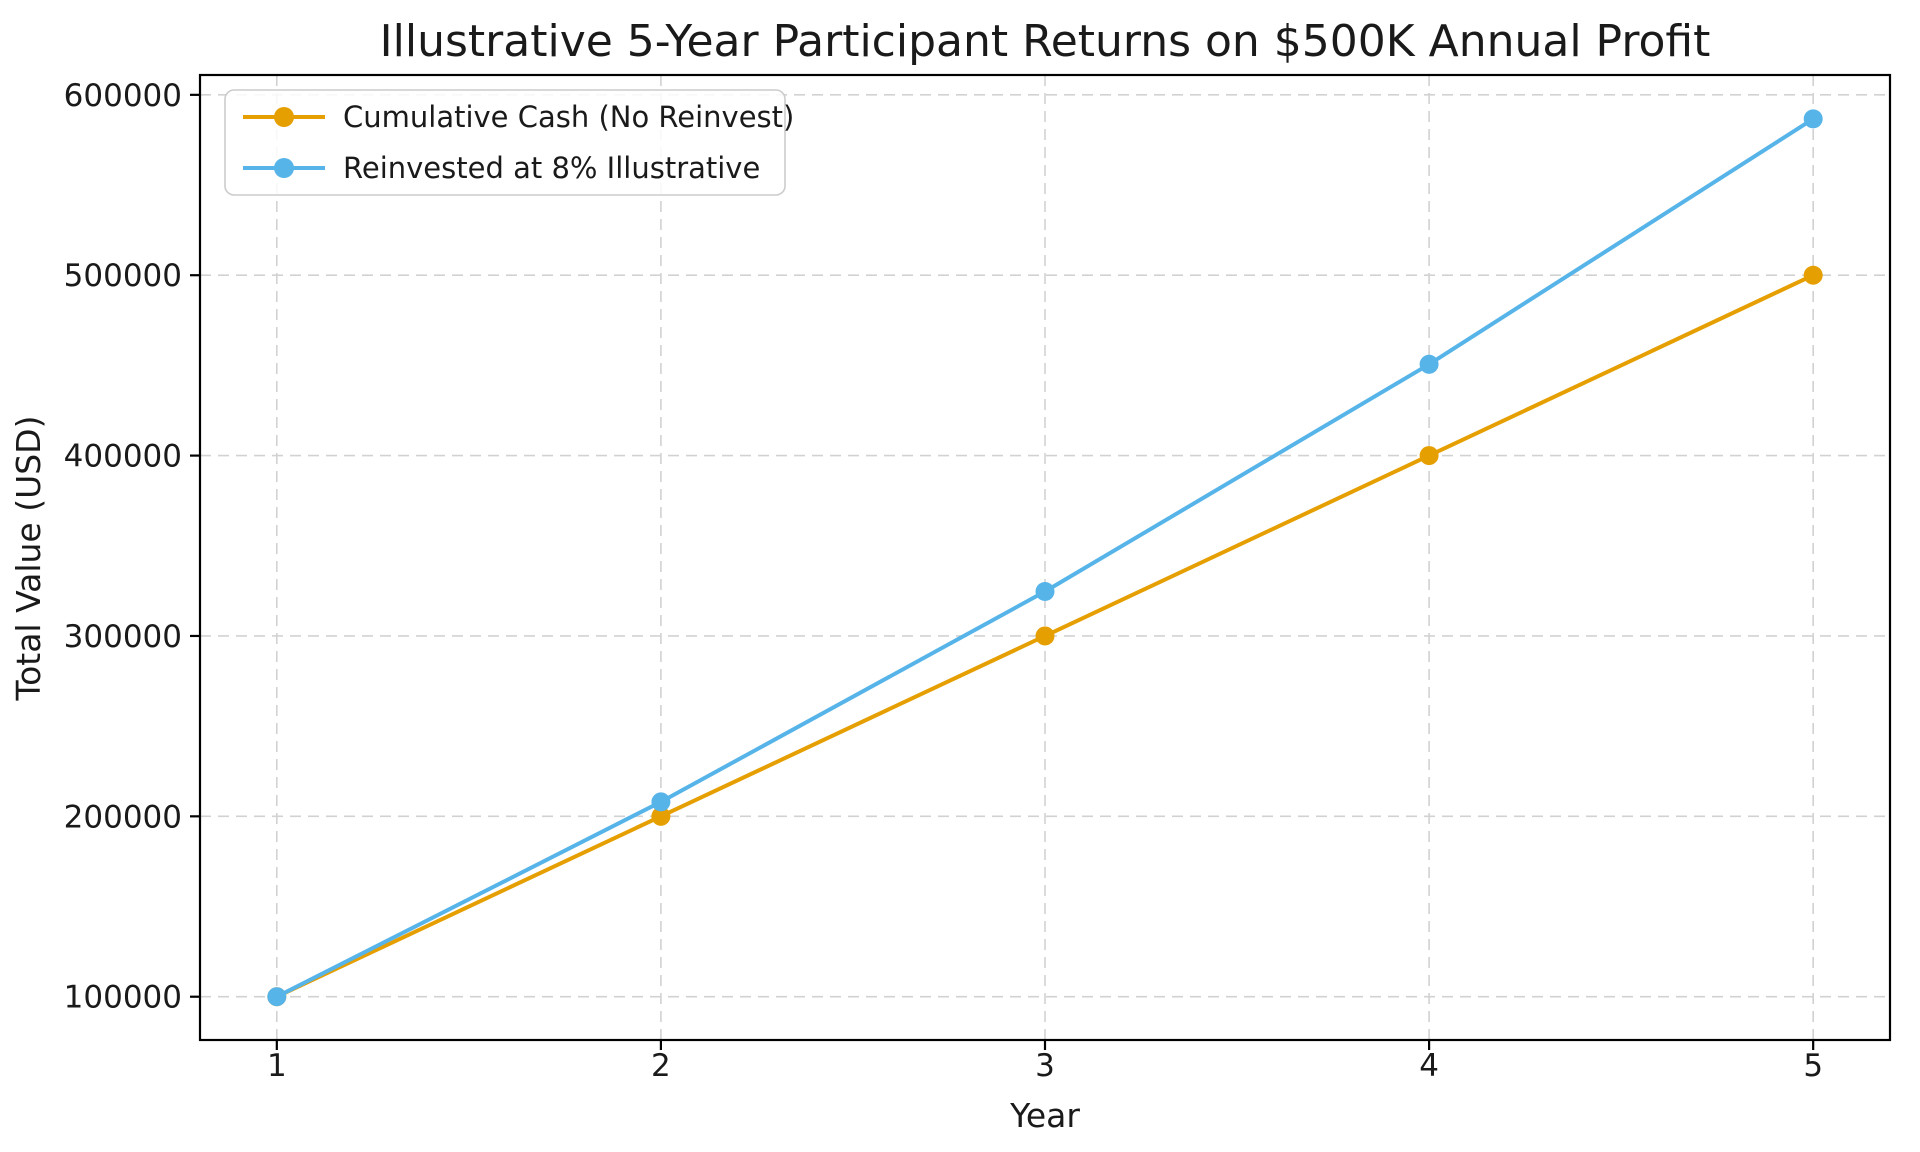  I want to click on y-tick-label: 600000, so click(123, 96).